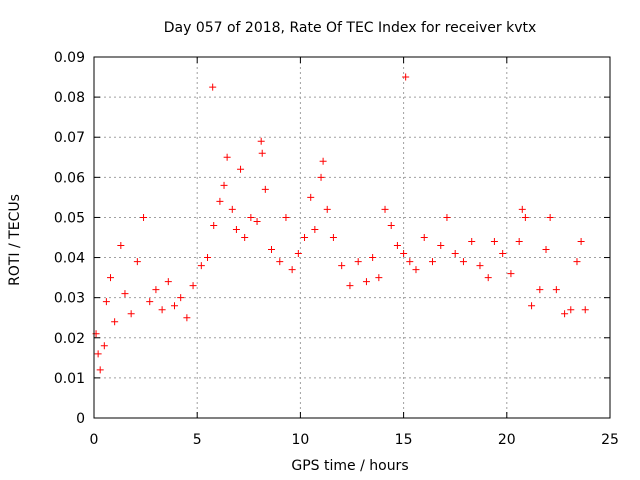  Describe the element at coordinates (69, 379) in the screenshot. I see `y-tick-label: 0.01` at that location.